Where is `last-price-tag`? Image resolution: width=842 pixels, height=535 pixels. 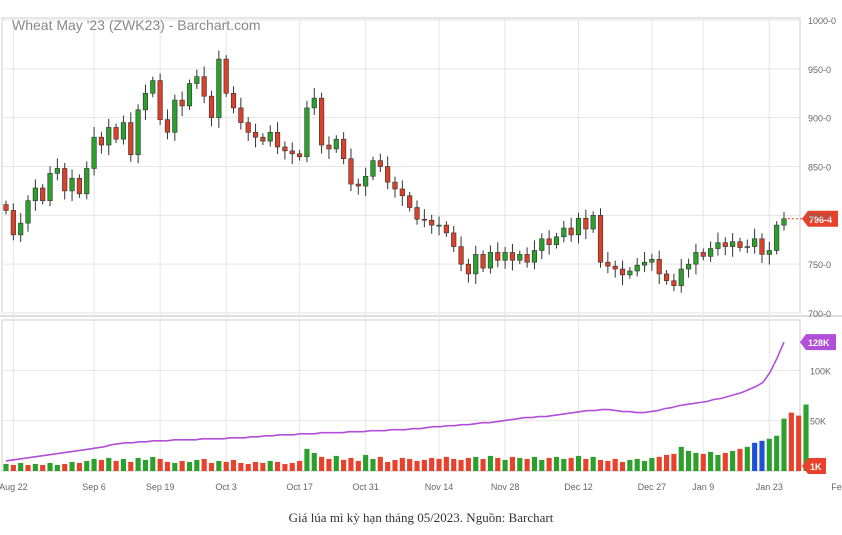
last-price-tag is located at coordinates (820, 218).